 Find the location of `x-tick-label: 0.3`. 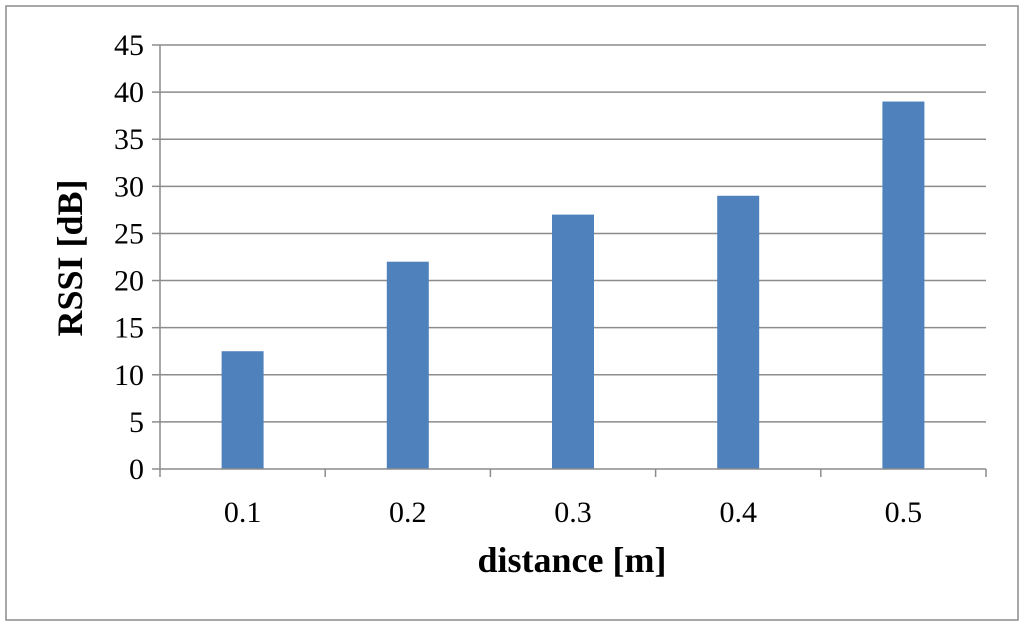

x-tick-label: 0.3 is located at coordinates (573, 512).